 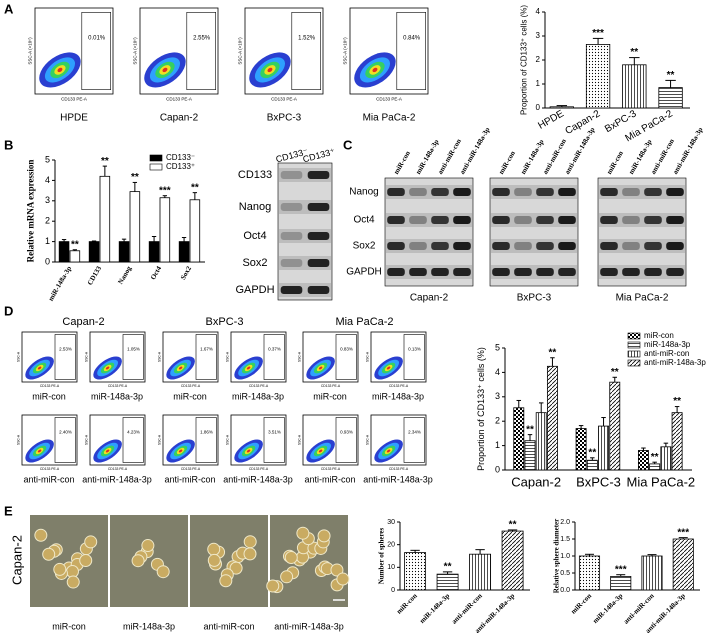 I want to click on y-tick-label: 1, so click(x=497, y=445).